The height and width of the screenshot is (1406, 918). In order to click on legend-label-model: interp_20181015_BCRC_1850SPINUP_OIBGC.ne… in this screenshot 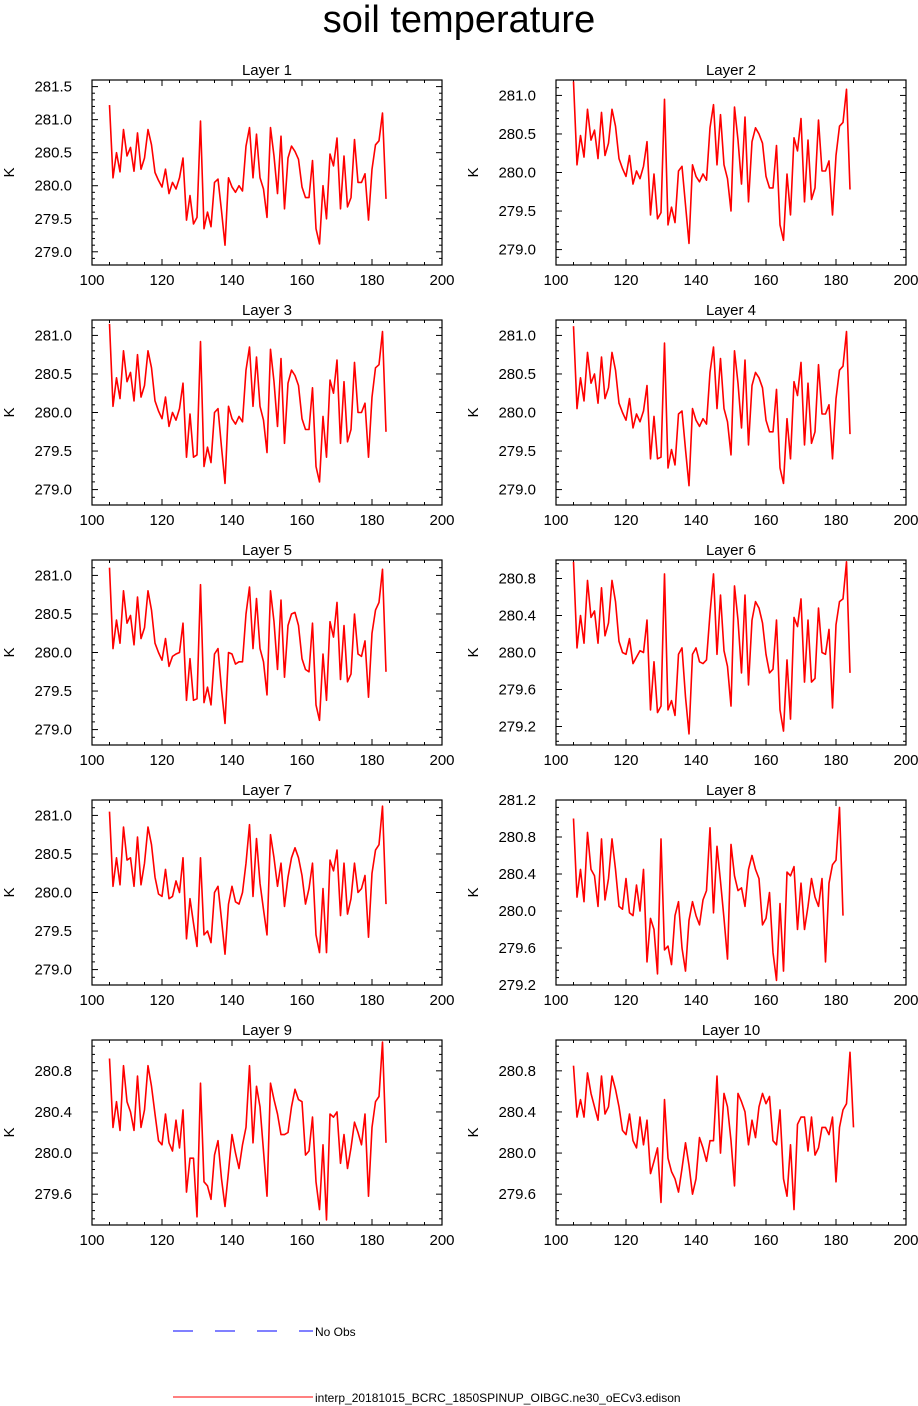, I will do `click(498, 1398)`.